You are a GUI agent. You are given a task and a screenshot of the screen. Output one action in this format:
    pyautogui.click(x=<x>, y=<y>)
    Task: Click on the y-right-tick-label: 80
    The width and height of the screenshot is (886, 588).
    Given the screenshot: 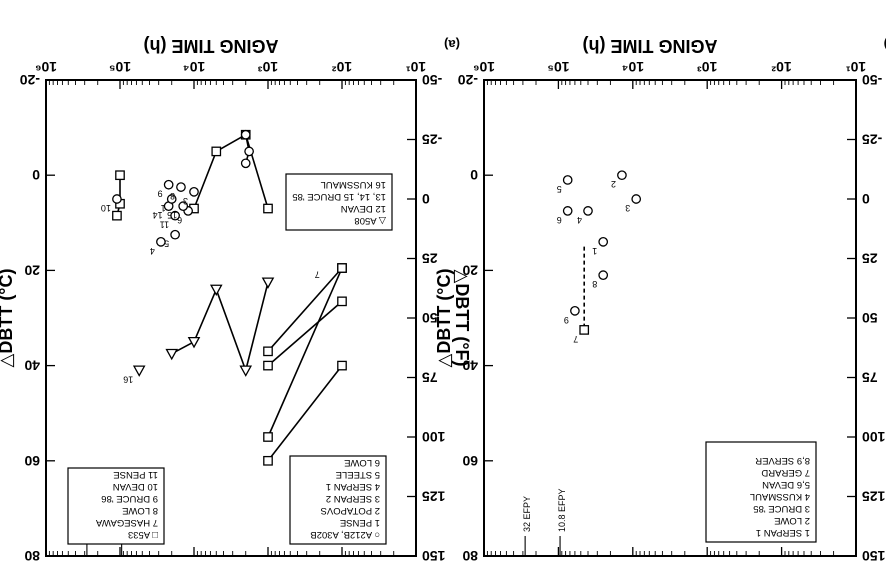 What is the action you would take?
    pyautogui.click(x=32, y=556)
    